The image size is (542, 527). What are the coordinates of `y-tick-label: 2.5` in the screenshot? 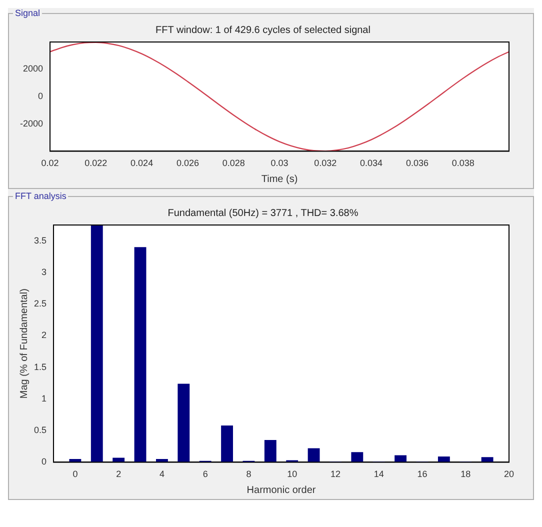 It's located at (40, 303).